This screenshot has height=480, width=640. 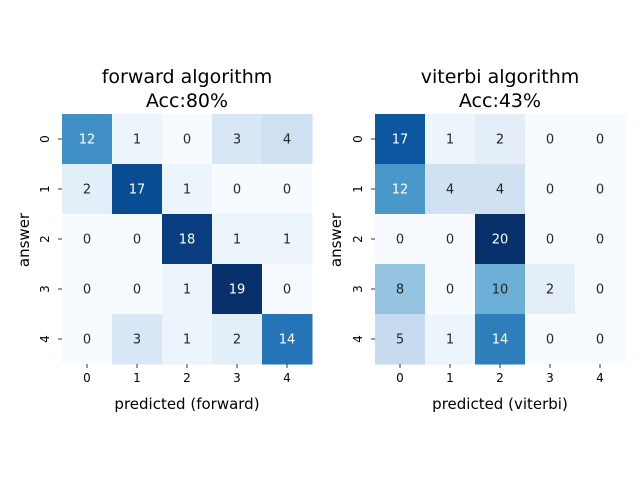 I want to click on heatmap-cell-label: 5, so click(x=400, y=340).